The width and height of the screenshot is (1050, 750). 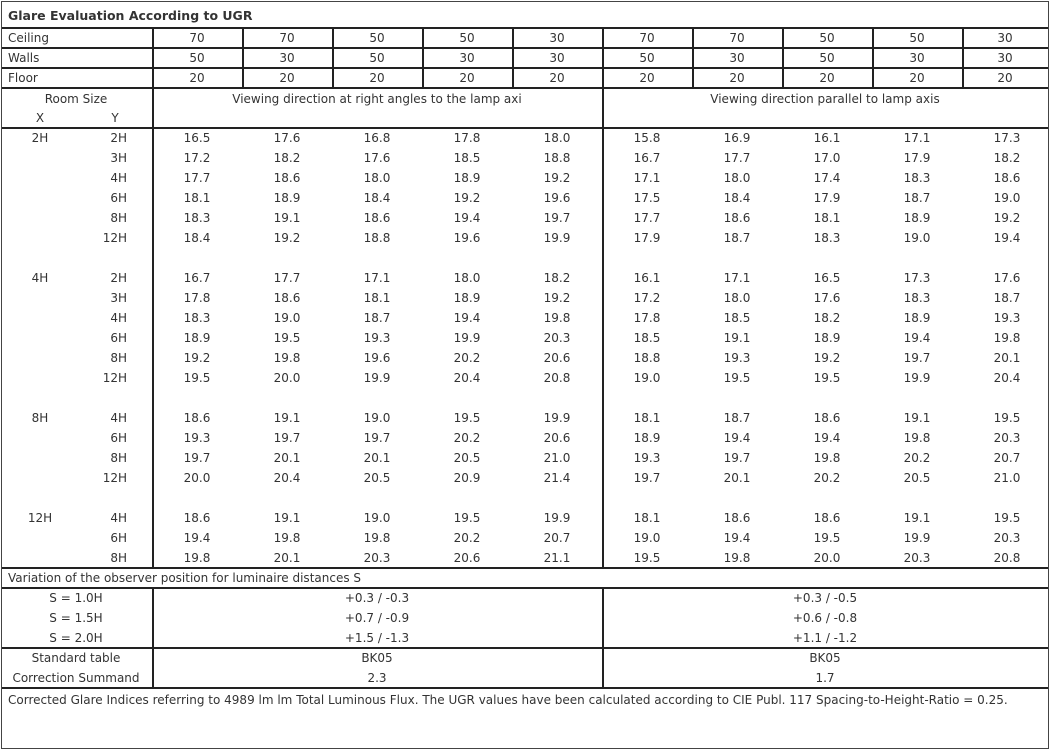 I want to click on ugr-value-parallel: 20.3, so click(x=1007, y=438).